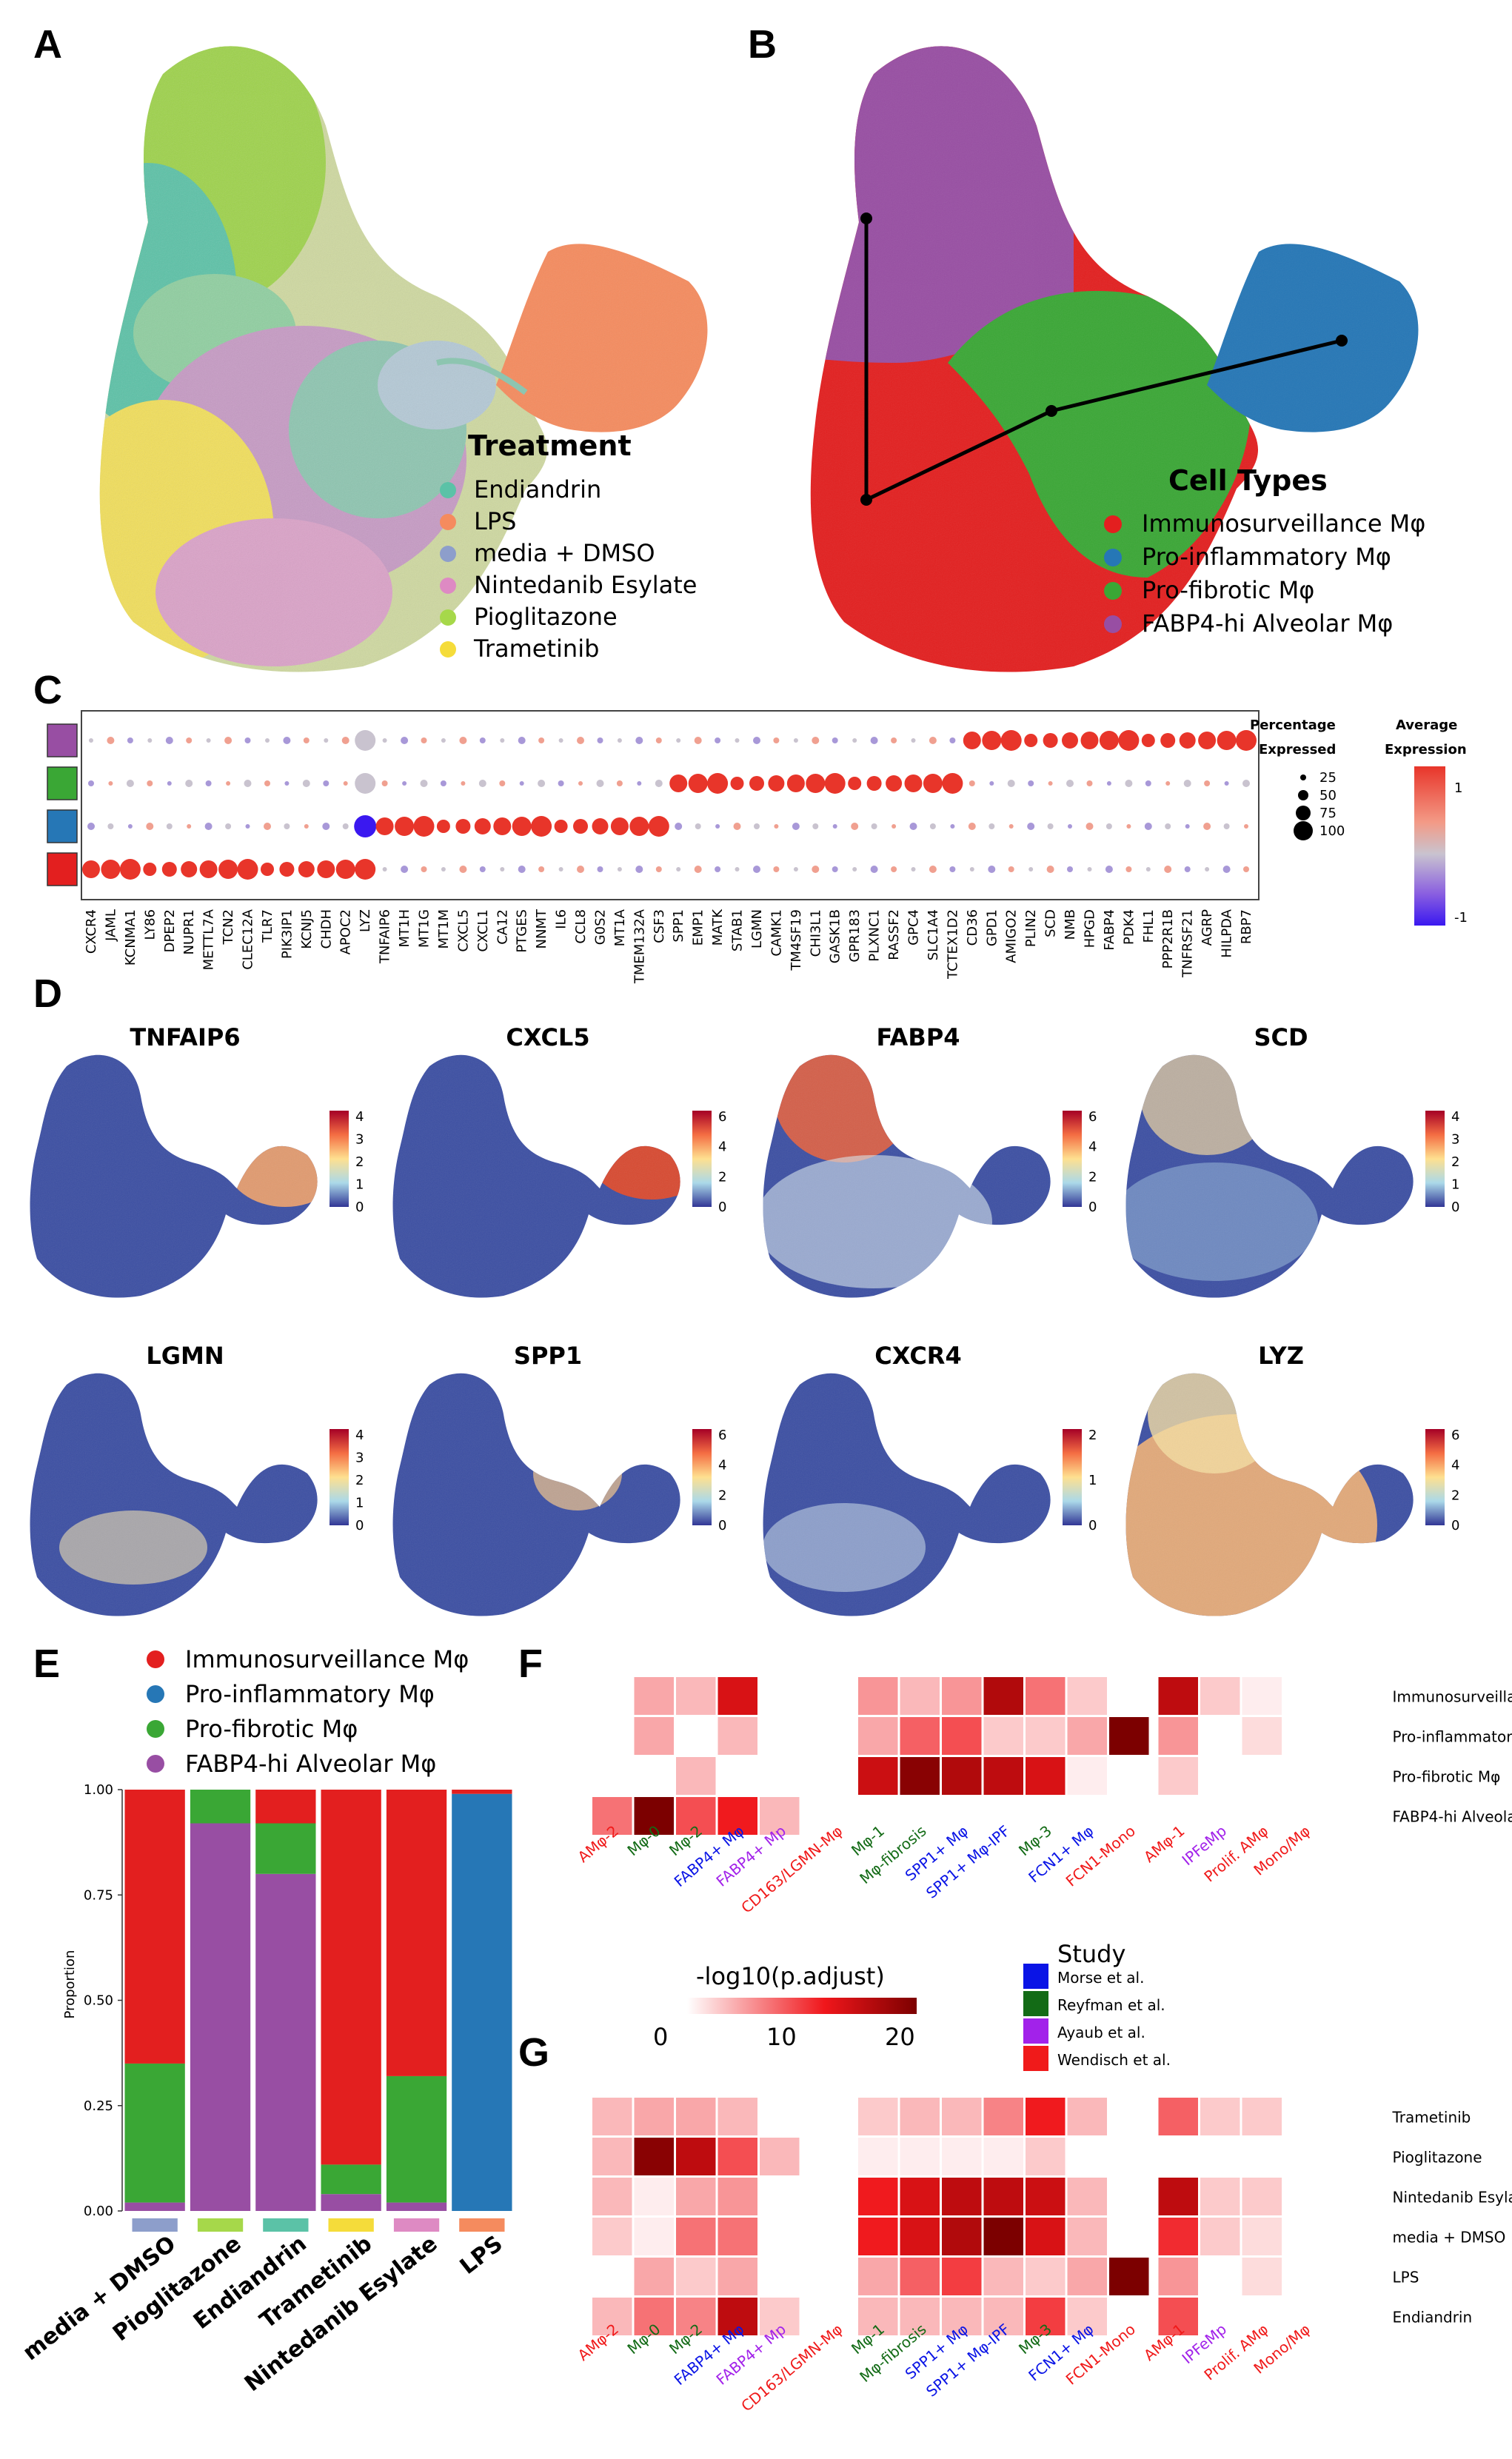 This screenshot has width=1512, height=2459. Describe the element at coordinates (47, 45) in the screenshot. I see `panel-label-a: A` at that location.